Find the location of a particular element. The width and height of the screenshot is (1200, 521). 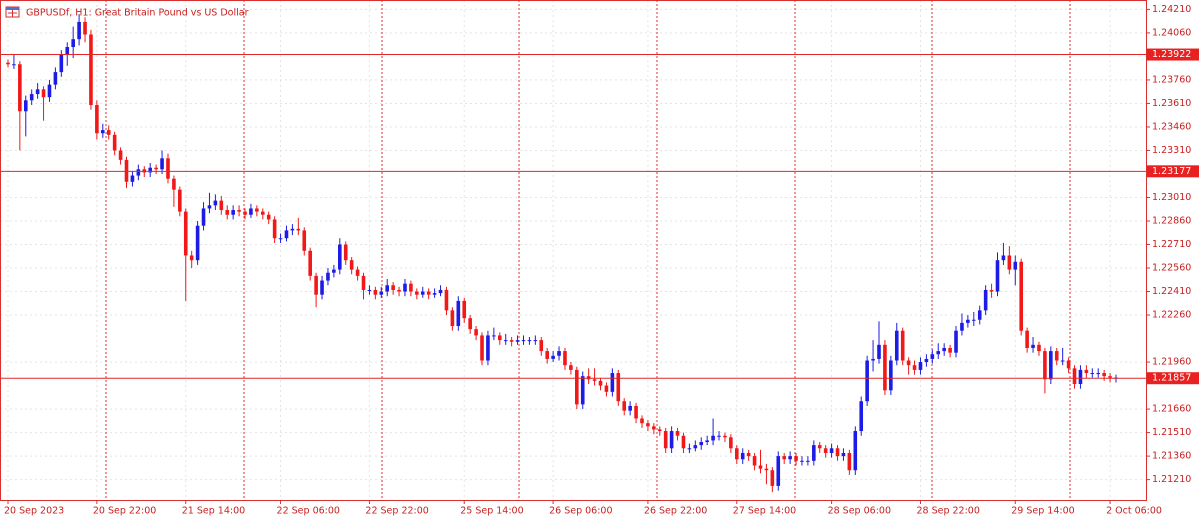

y-tick-label: 1.22860 is located at coordinates (1171, 221).